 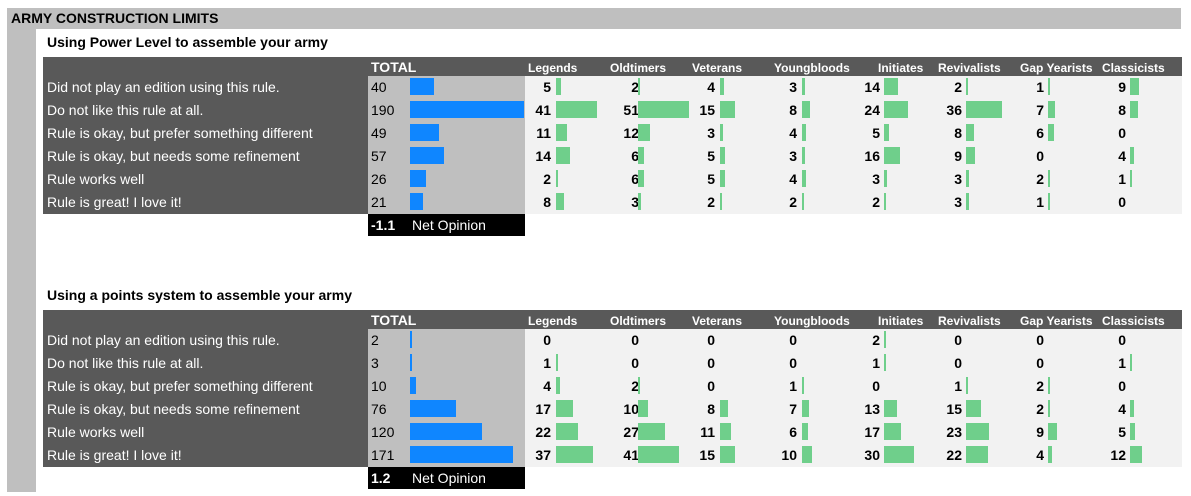 What do you see at coordinates (381, 478) in the screenshot?
I see `net-opinion-value: 1.2` at bounding box center [381, 478].